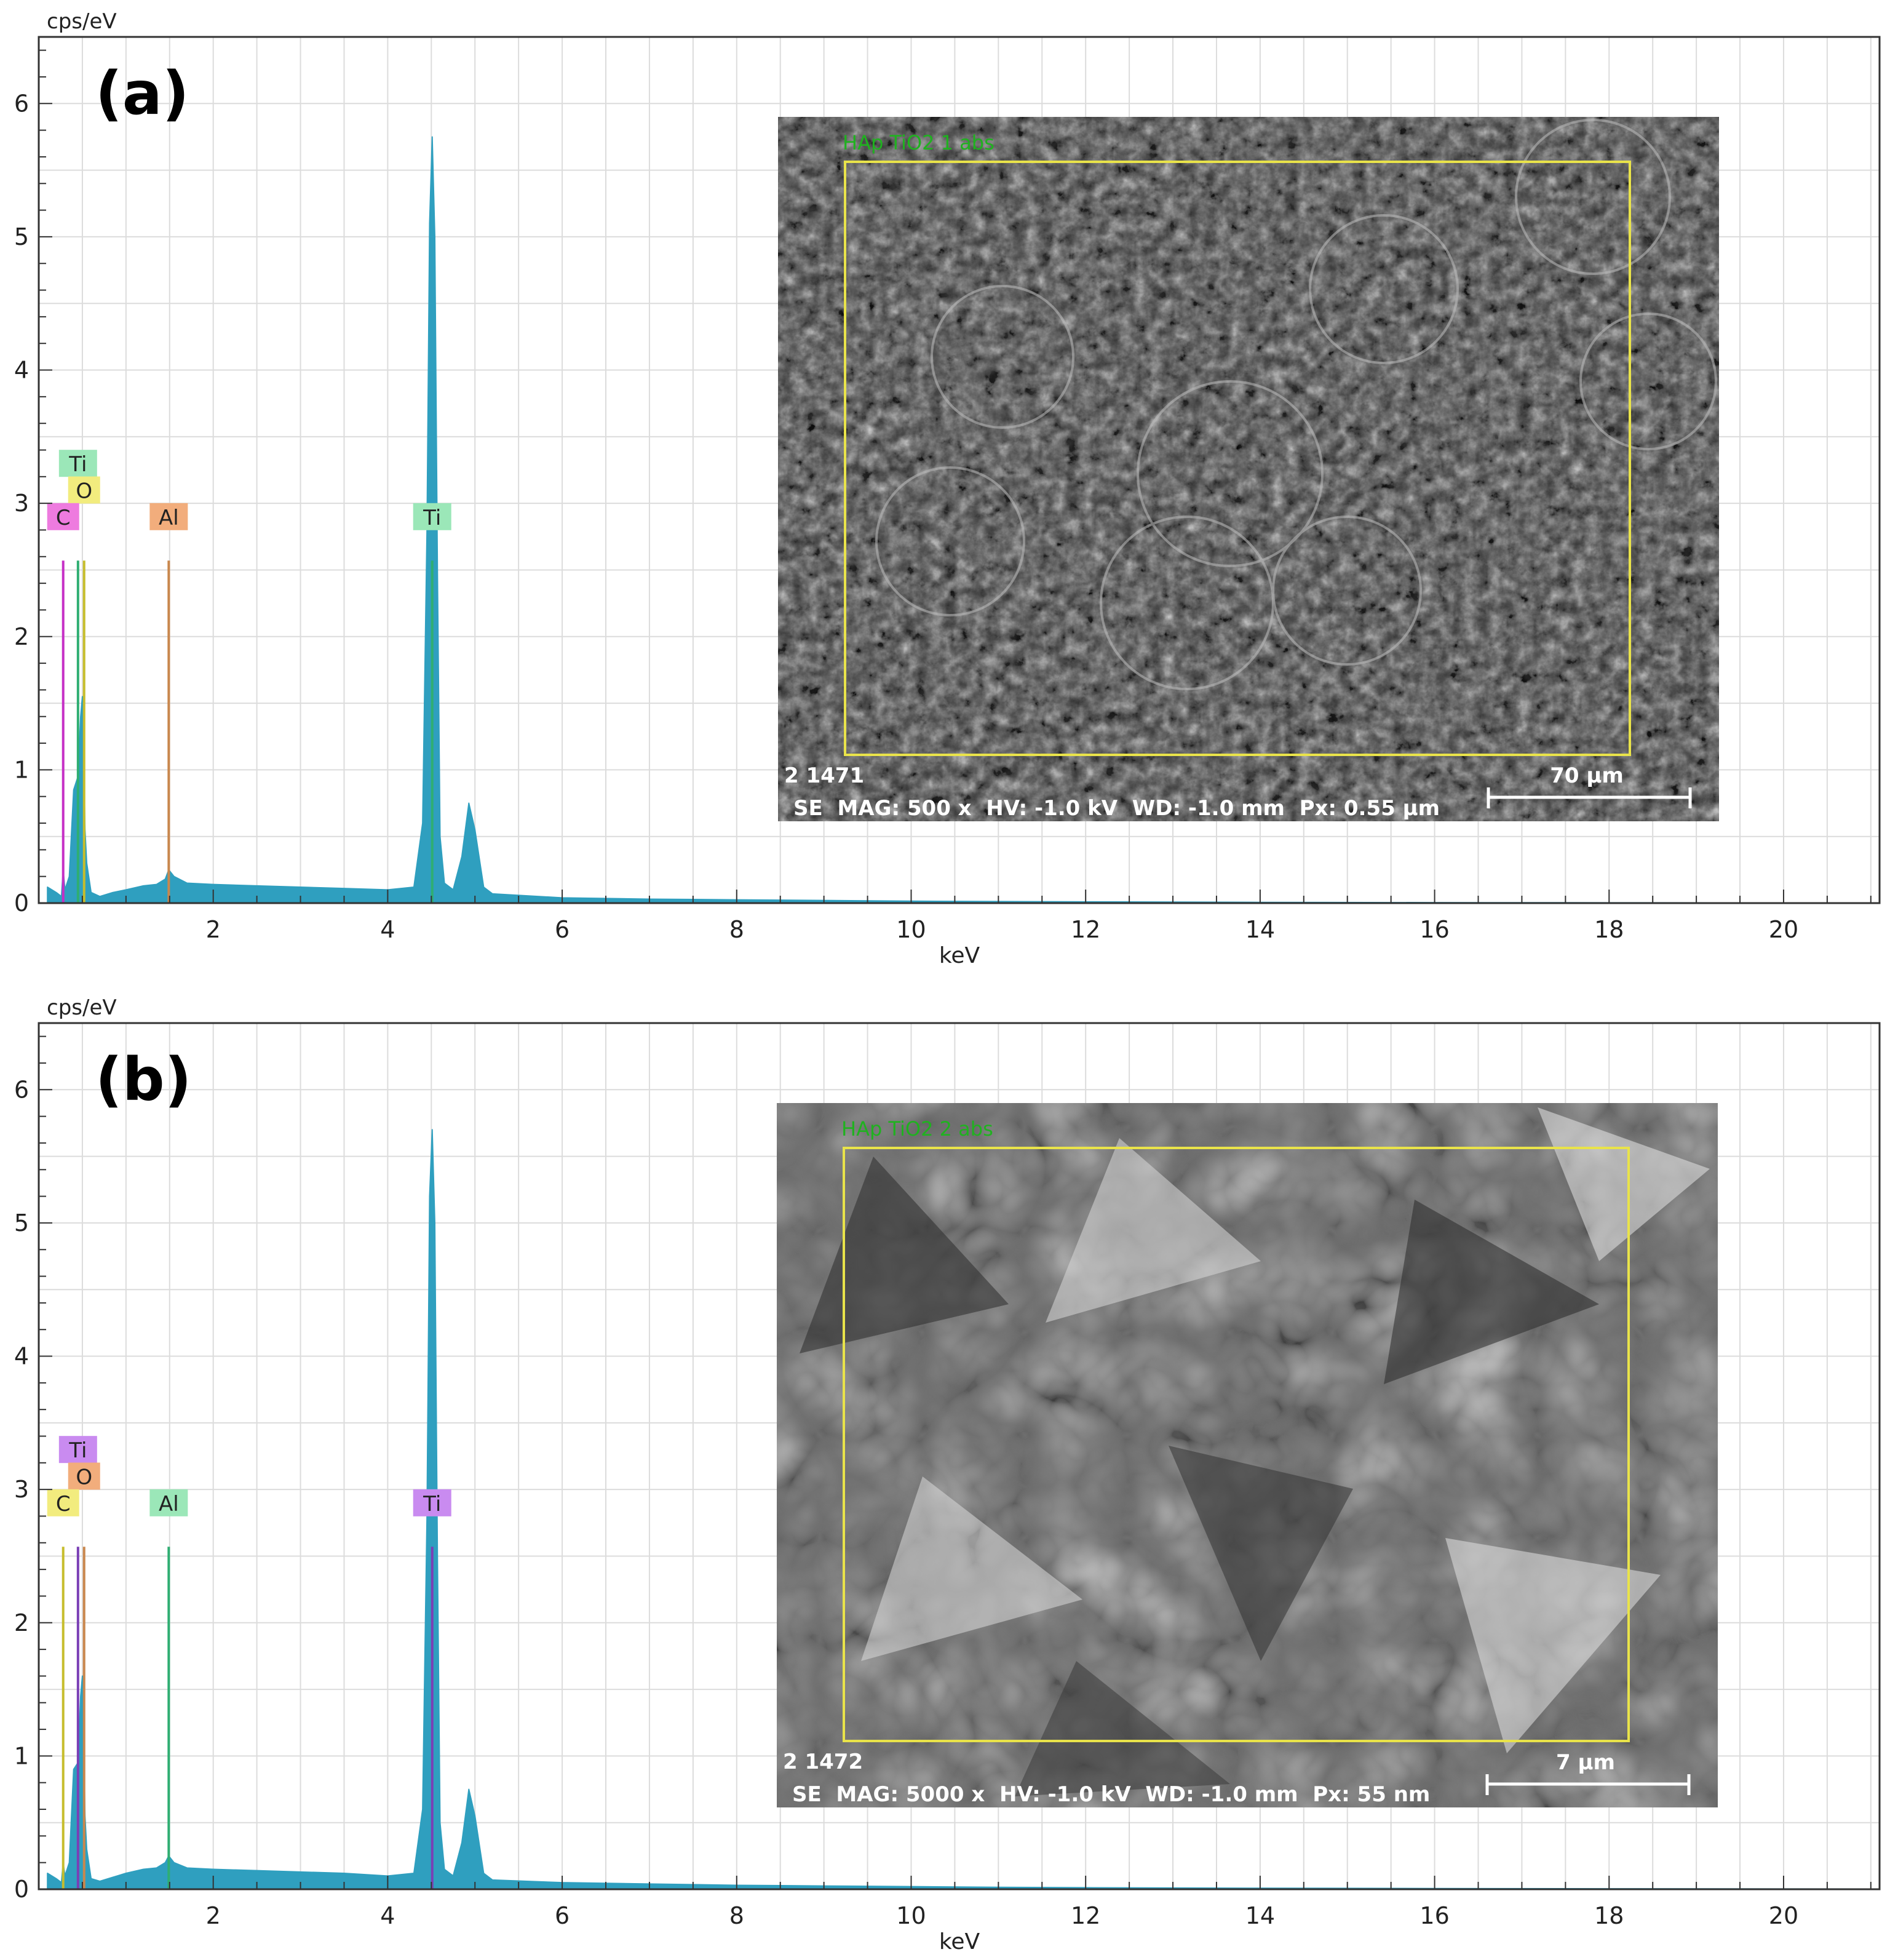 The height and width of the screenshot is (1960, 1890). What do you see at coordinates (919, 142) in the screenshot?
I see `sem-title-a: HAp TiO2 1 abs` at bounding box center [919, 142].